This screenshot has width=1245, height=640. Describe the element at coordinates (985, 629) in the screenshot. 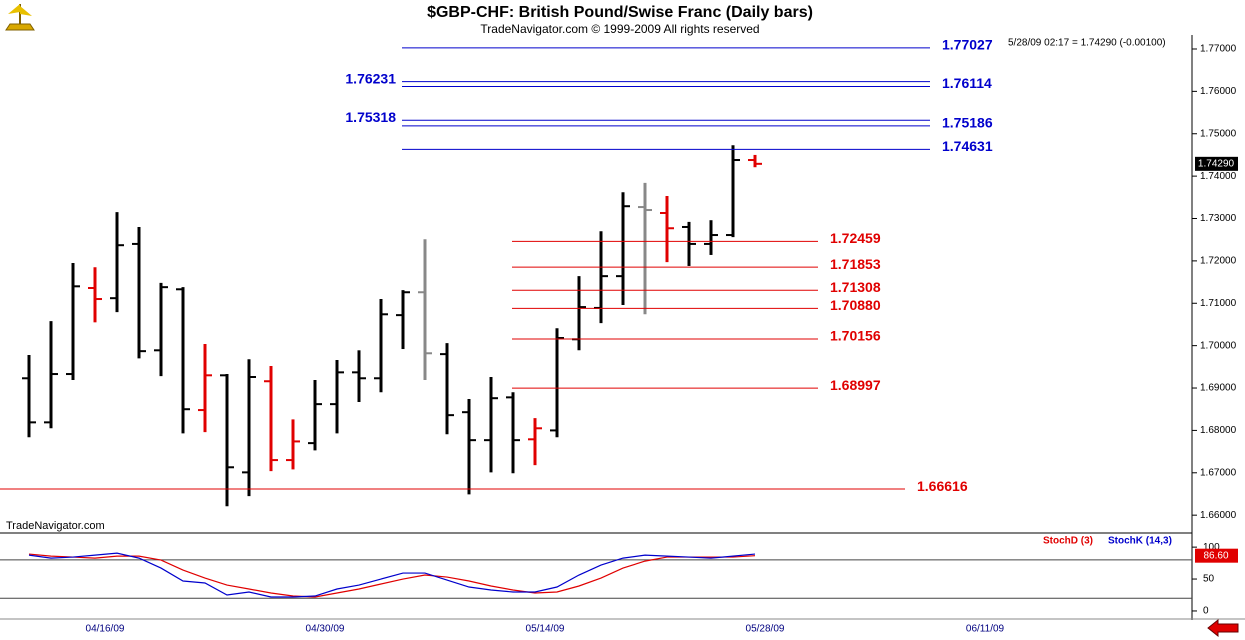

I see `x-tick-label: 06/11/09` at that location.